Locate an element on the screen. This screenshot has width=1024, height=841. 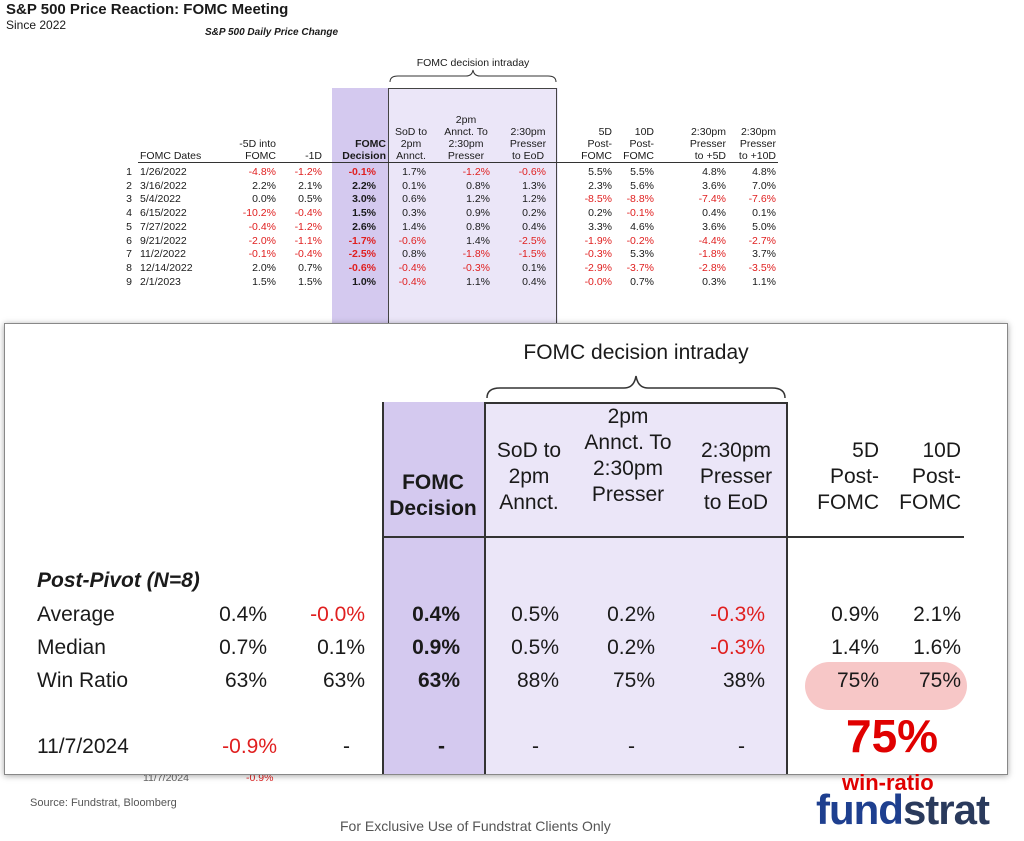
table-cell: 1.3% is located at coordinates (534, 185).